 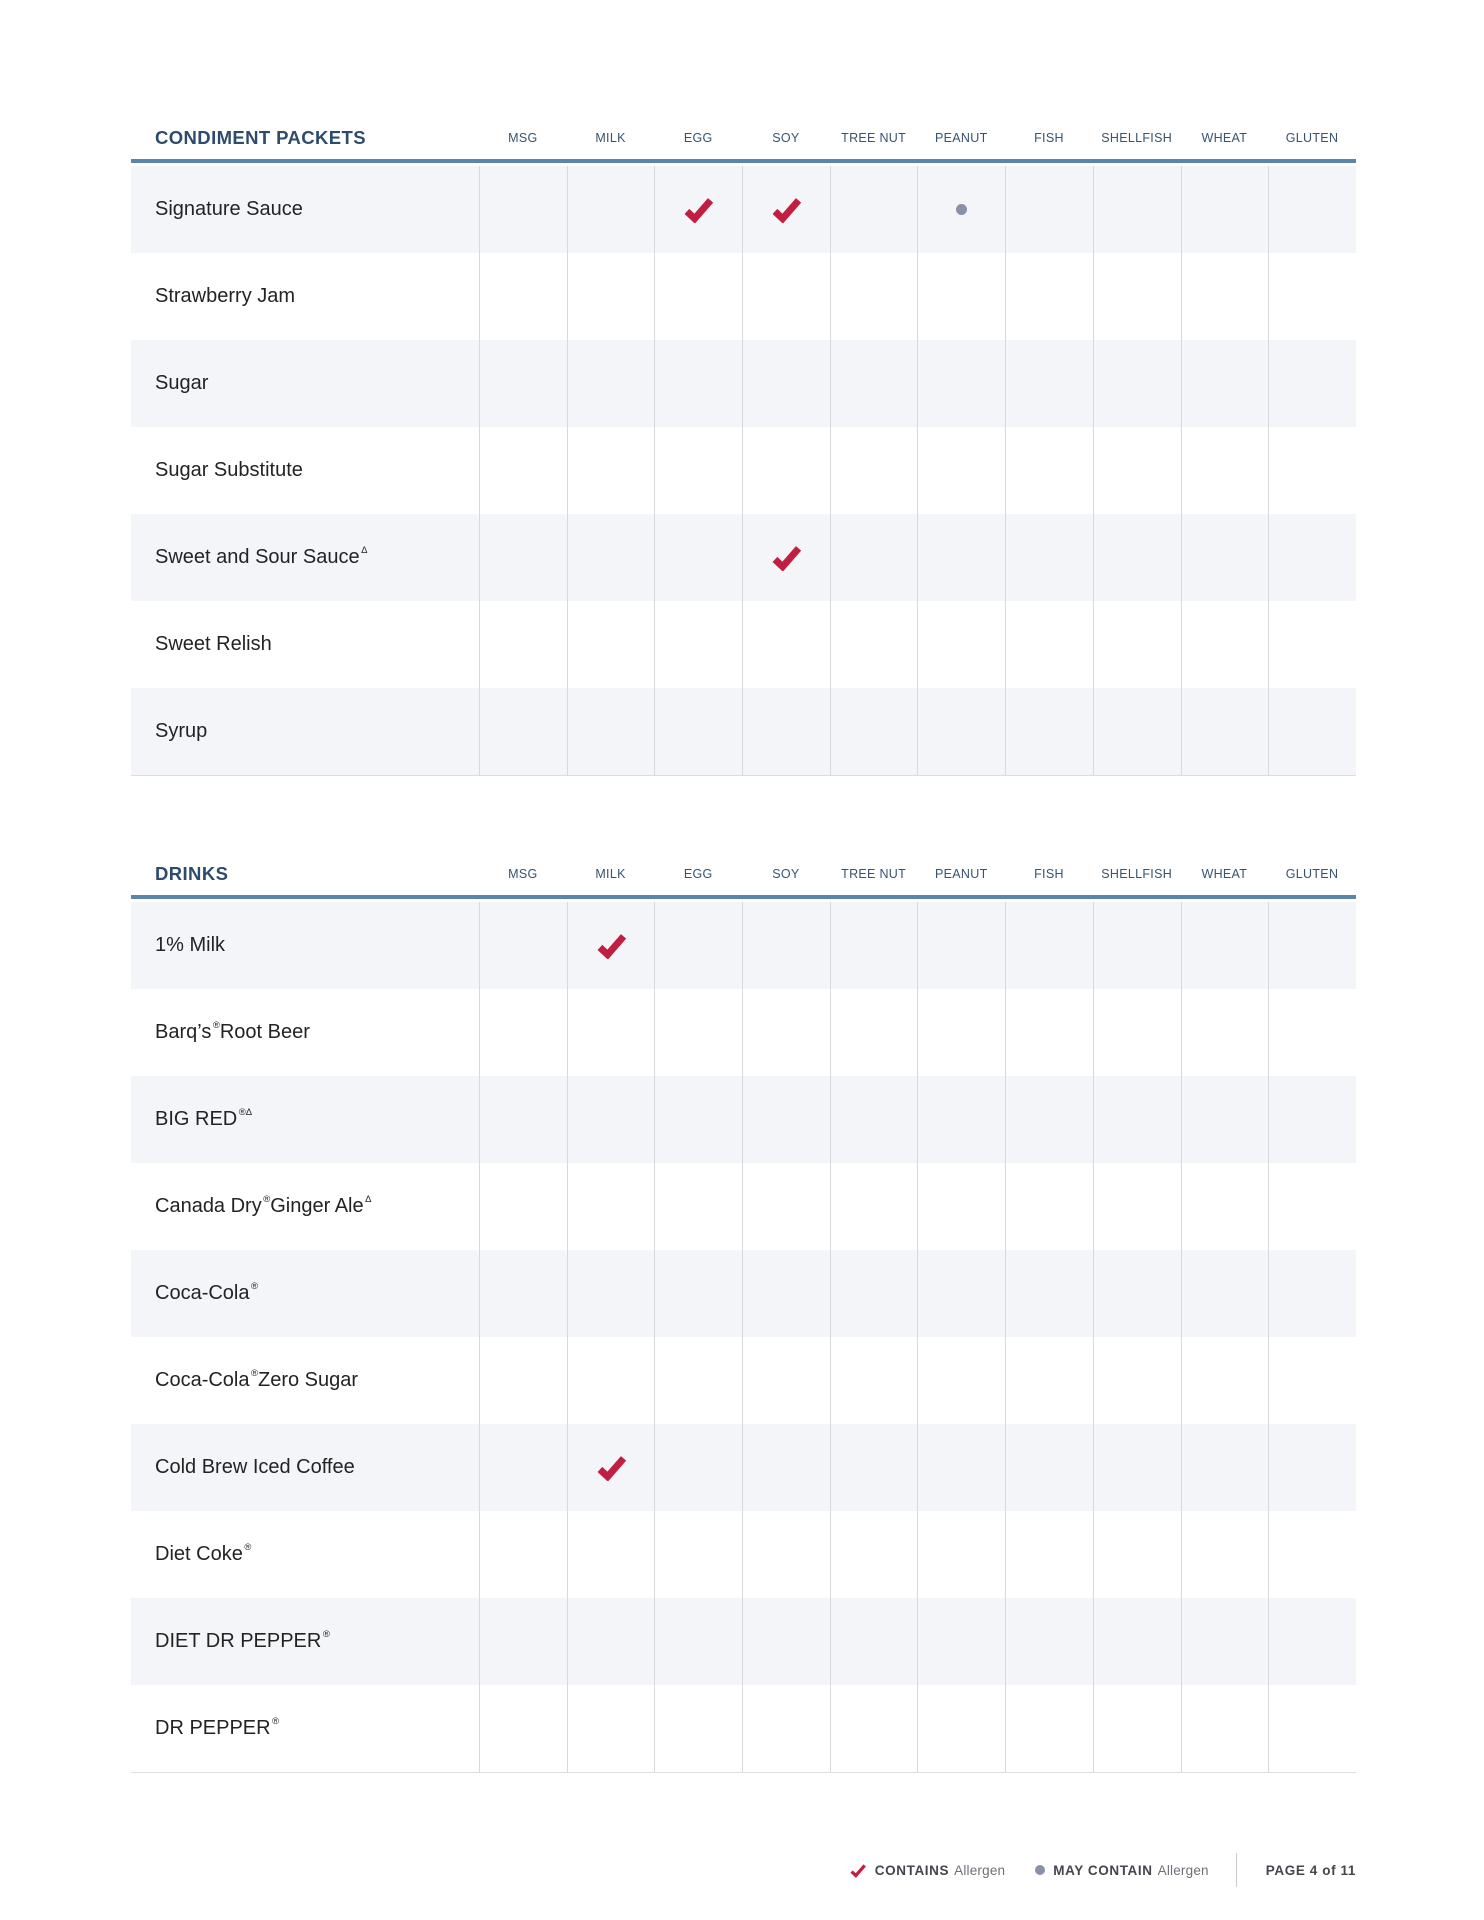 I want to click on item-name: Strawberry Jam, so click(x=305, y=296).